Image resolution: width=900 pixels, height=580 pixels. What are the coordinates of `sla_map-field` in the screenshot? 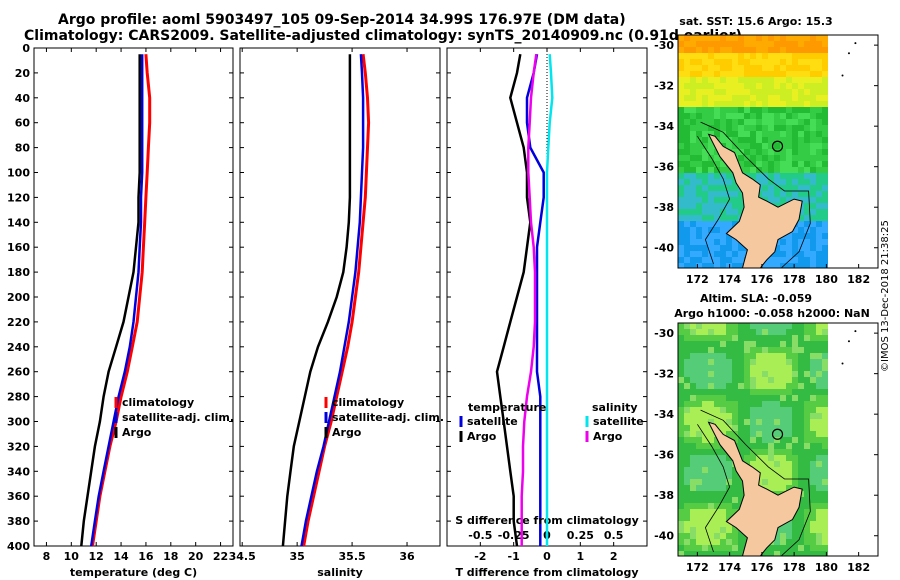 It's located at (778, 439).